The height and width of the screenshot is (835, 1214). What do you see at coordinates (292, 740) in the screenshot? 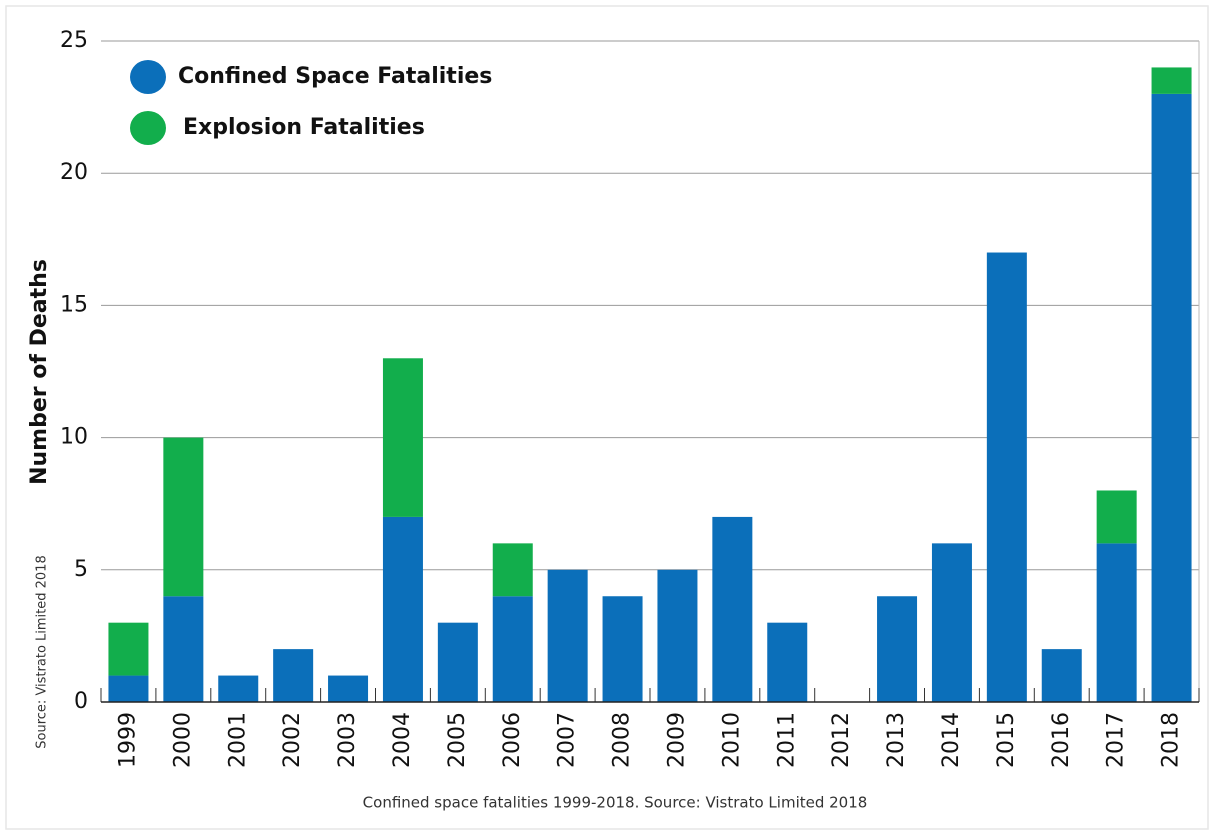
I see `x-tick-label: 2002` at bounding box center [292, 740].